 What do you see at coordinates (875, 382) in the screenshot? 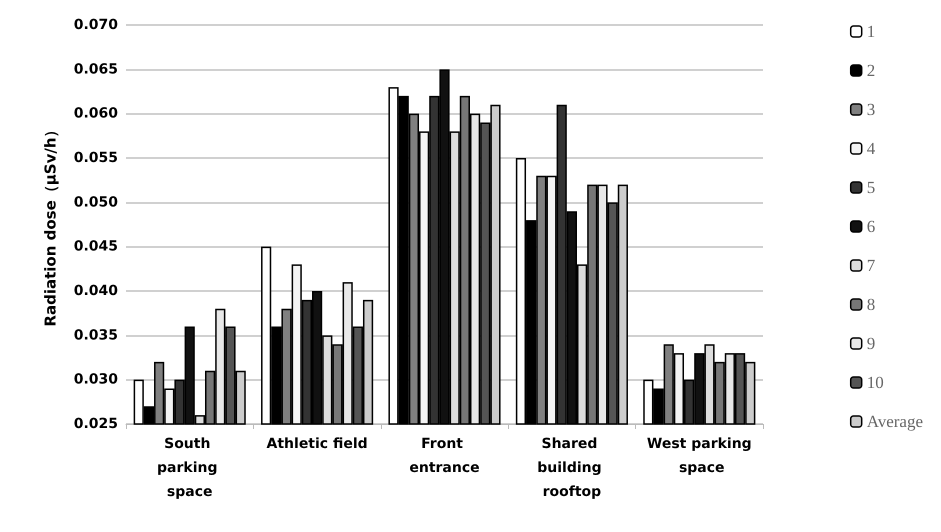
I see `legend-label: 10` at bounding box center [875, 382].